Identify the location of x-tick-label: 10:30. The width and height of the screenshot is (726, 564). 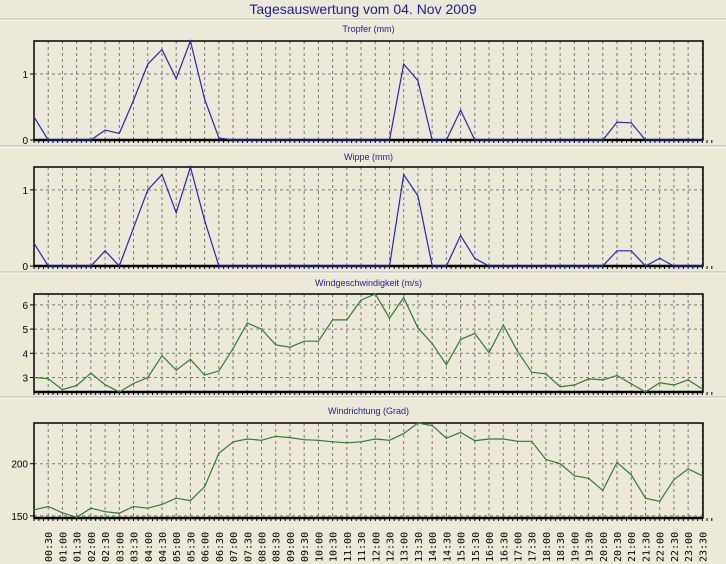
(334, 547).